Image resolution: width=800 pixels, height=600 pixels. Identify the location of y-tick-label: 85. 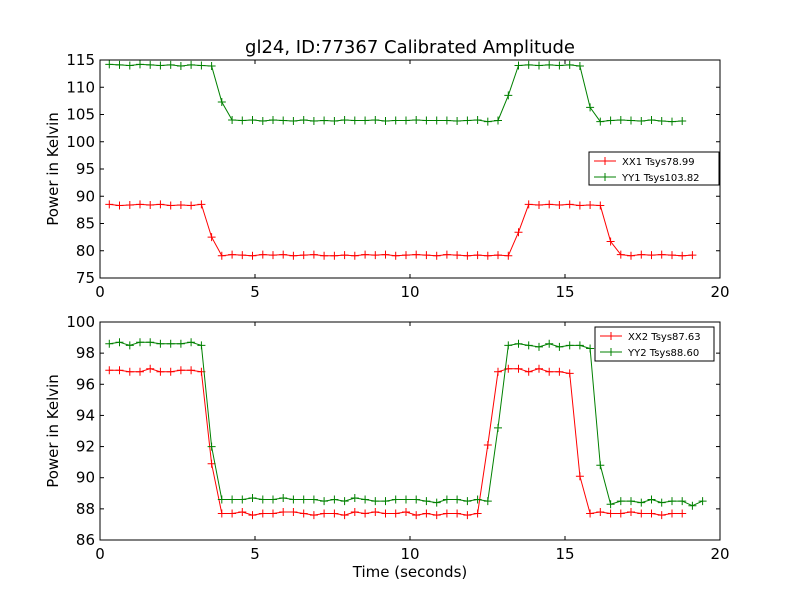
(85, 224).